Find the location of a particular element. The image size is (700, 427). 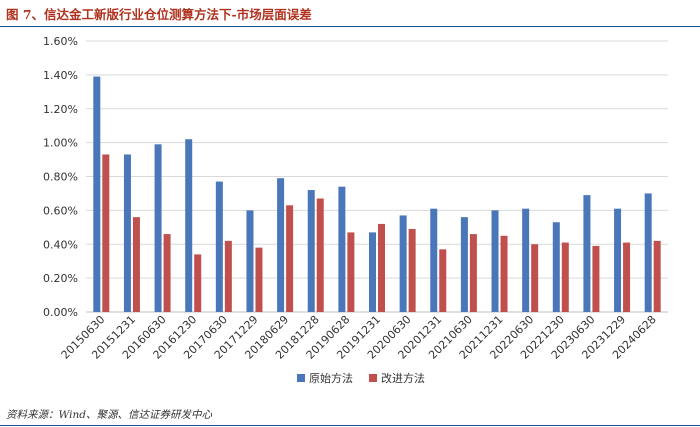

bottom-rule is located at coordinates (350, 425).